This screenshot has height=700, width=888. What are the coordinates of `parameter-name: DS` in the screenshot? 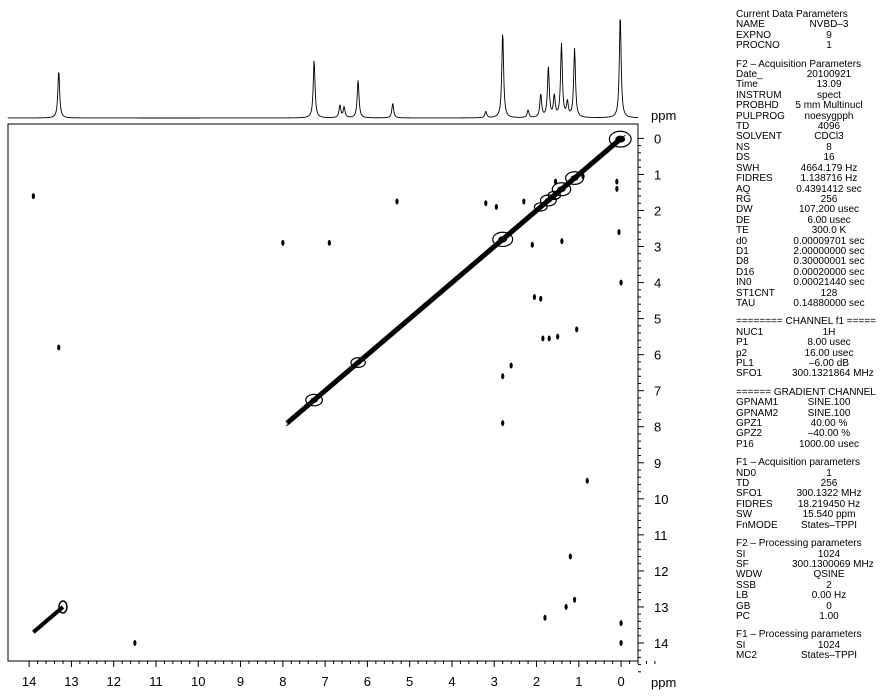 It's located at (743, 158).